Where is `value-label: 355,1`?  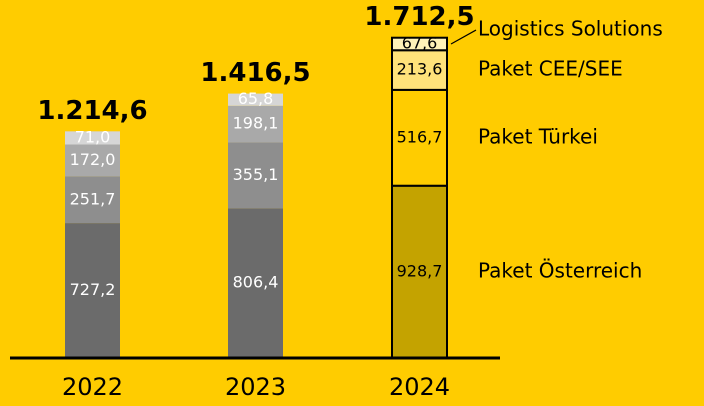 value-label: 355,1 is located at coordinates (256, 174).